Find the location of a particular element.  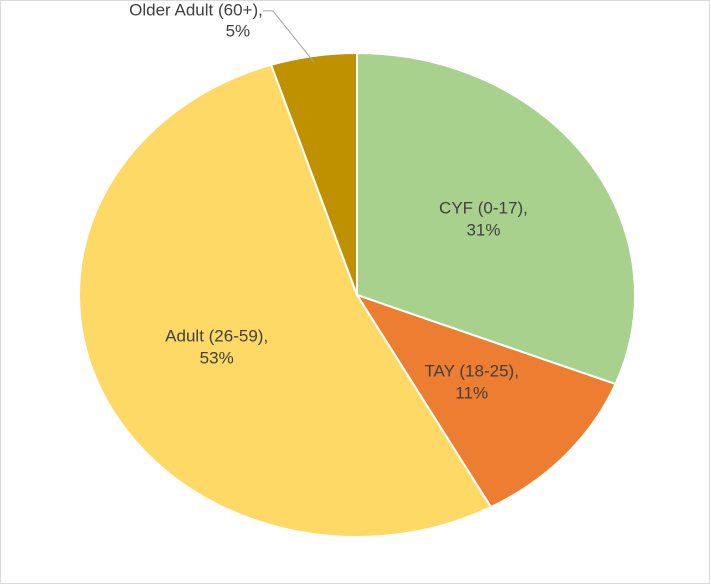

data-label-value: 53% is located at coordinates (217, 357).